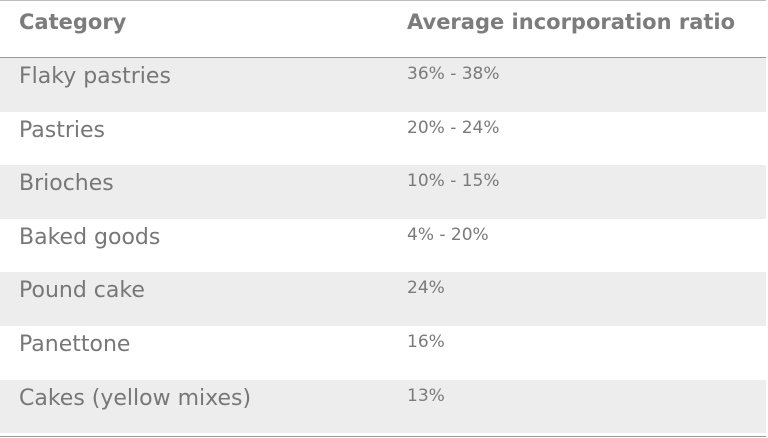 This screenshot has height=438, width=768. I want to click on table-row: Pastries 20% - 24%, so click(383, 139).